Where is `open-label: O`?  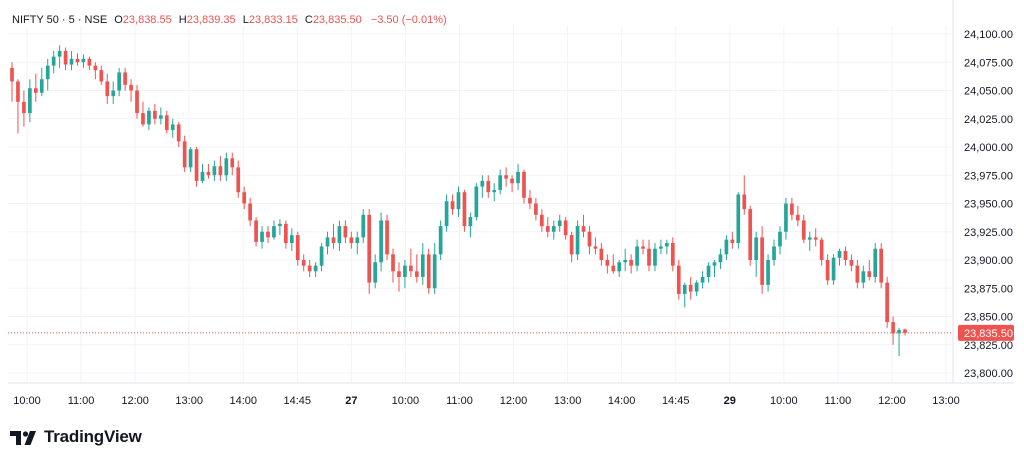 open-label: O is located at coordinates (118, 20).